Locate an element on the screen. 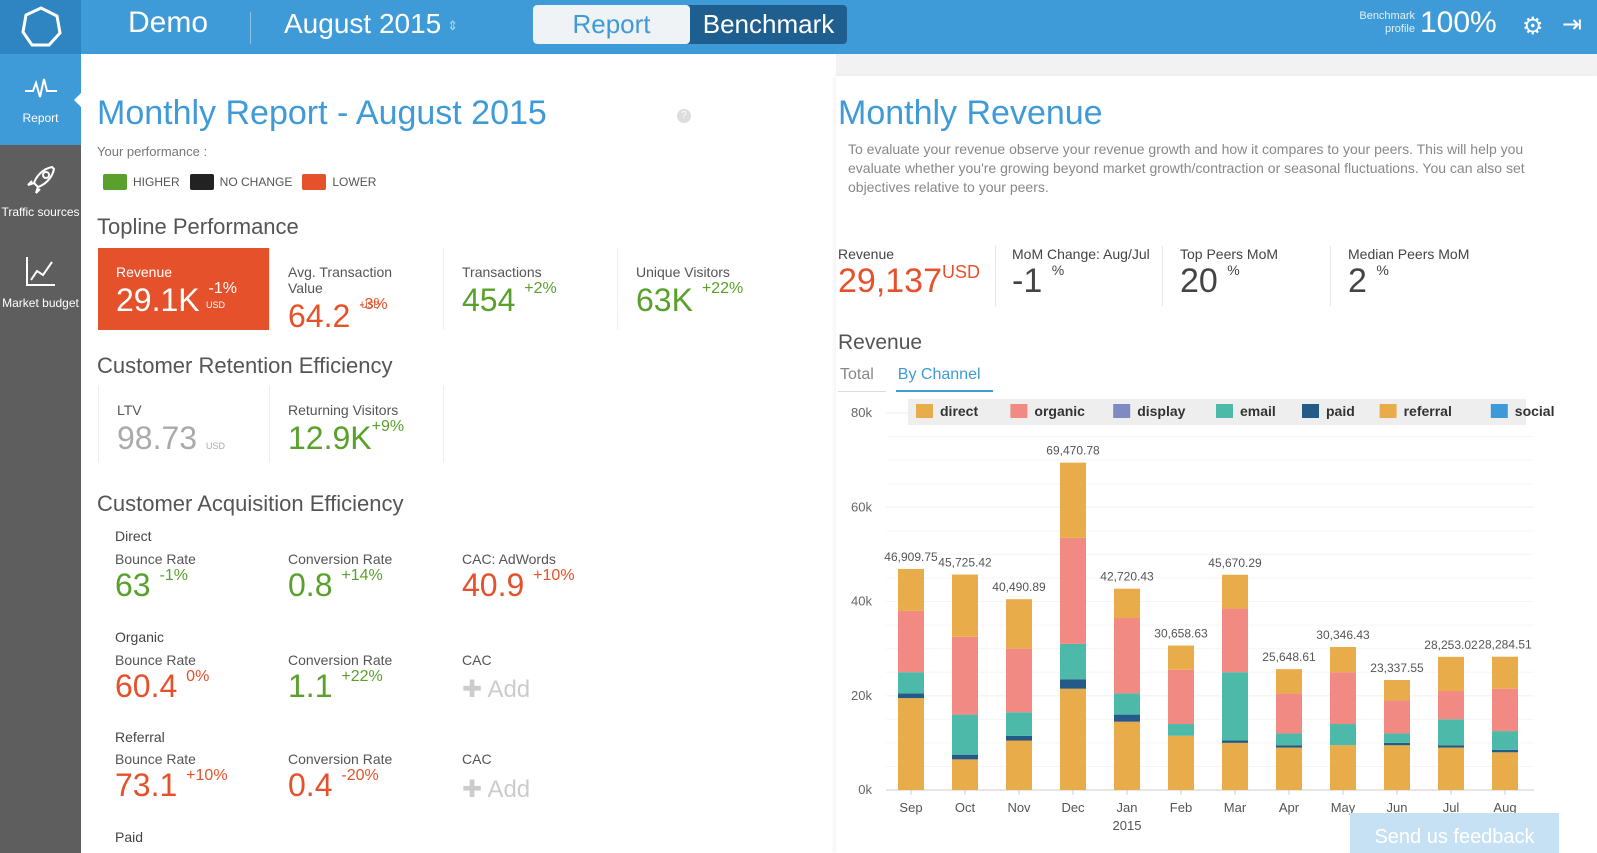 Image resolution: width=1597 pixels, height=853 pixels. kpi-label: Returning Visitors is located at coordinates (343, 410).